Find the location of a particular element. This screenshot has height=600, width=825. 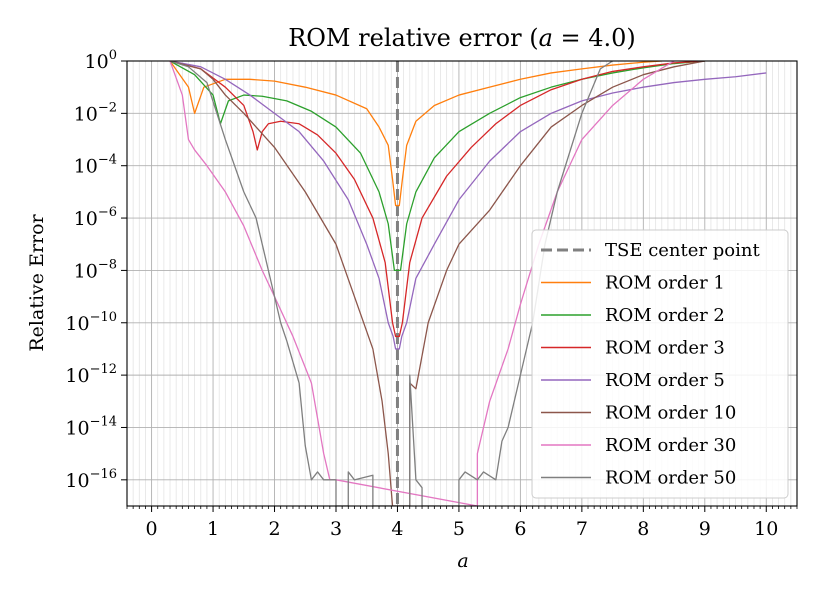

y-tick-label: 10⁻⁴ is located at coordinates (95, 165).